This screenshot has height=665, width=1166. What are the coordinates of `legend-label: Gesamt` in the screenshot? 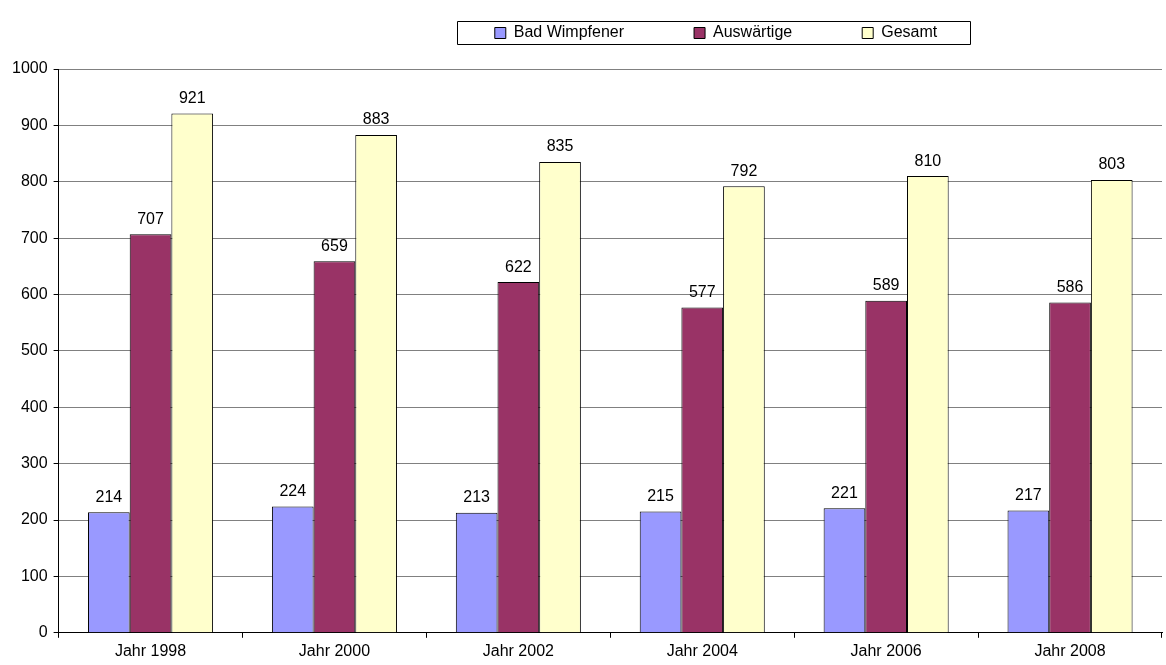 It's located at (909, 32).